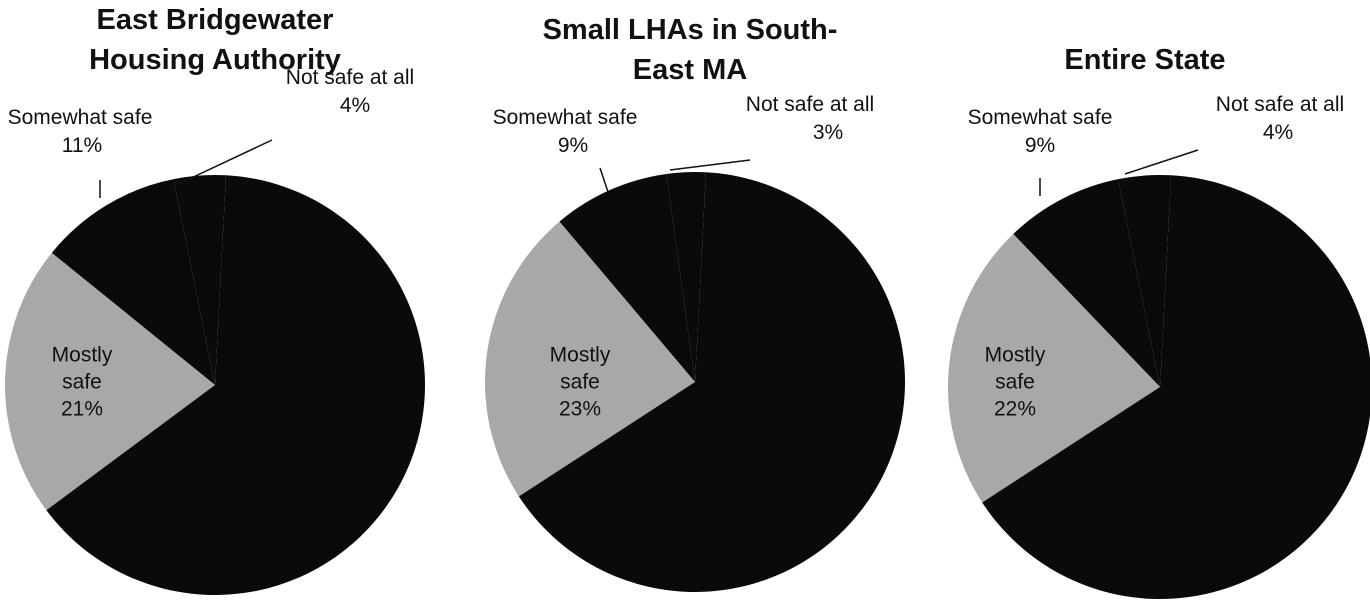 The height and width of the screenshot is (605, 1370). Describe the element at coordinates (1015, 409) in the screenshot. I see `slice-value-label: 22%` at that location.